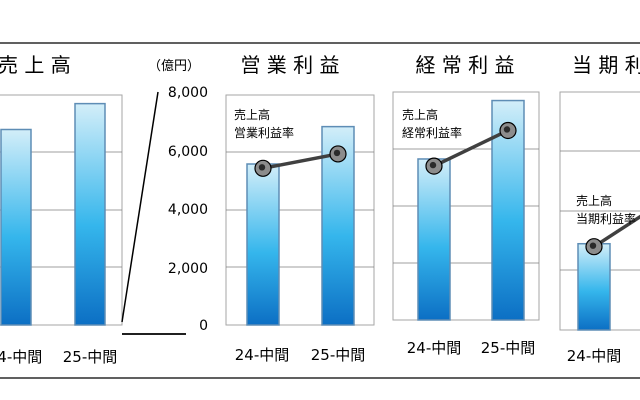  I want to click on rate-legend-line2: 経常利益率, so click(432, 132).